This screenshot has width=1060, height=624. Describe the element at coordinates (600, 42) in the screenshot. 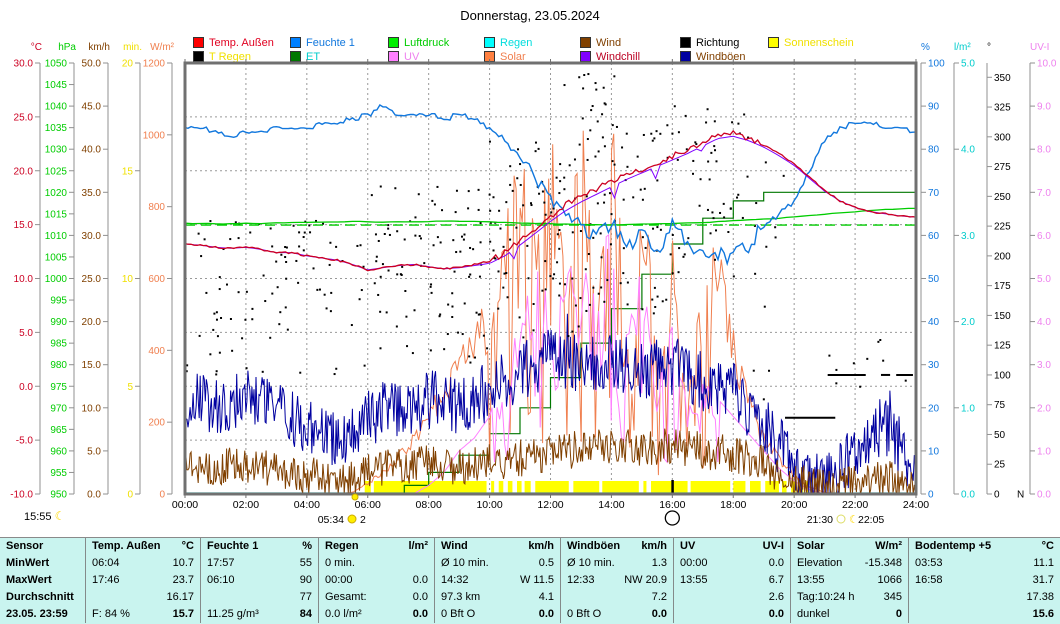

I see `legend-item-wind: Wind` at that location.